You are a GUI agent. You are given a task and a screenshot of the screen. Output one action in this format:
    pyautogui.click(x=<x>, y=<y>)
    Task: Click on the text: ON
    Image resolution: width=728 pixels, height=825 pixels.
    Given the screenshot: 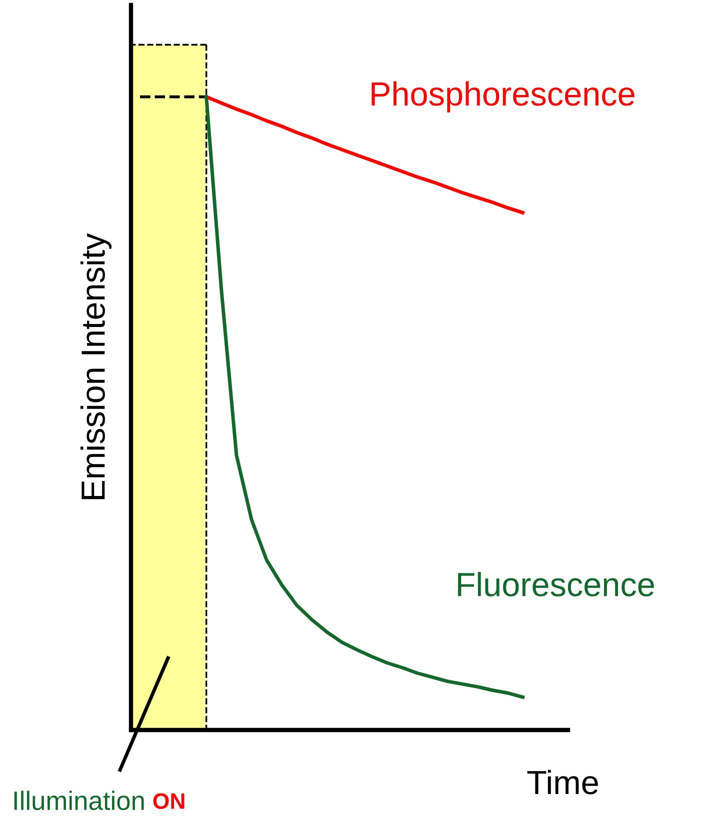 What is the action you would take?
    pyautogui.click(x=168, y=801)
    